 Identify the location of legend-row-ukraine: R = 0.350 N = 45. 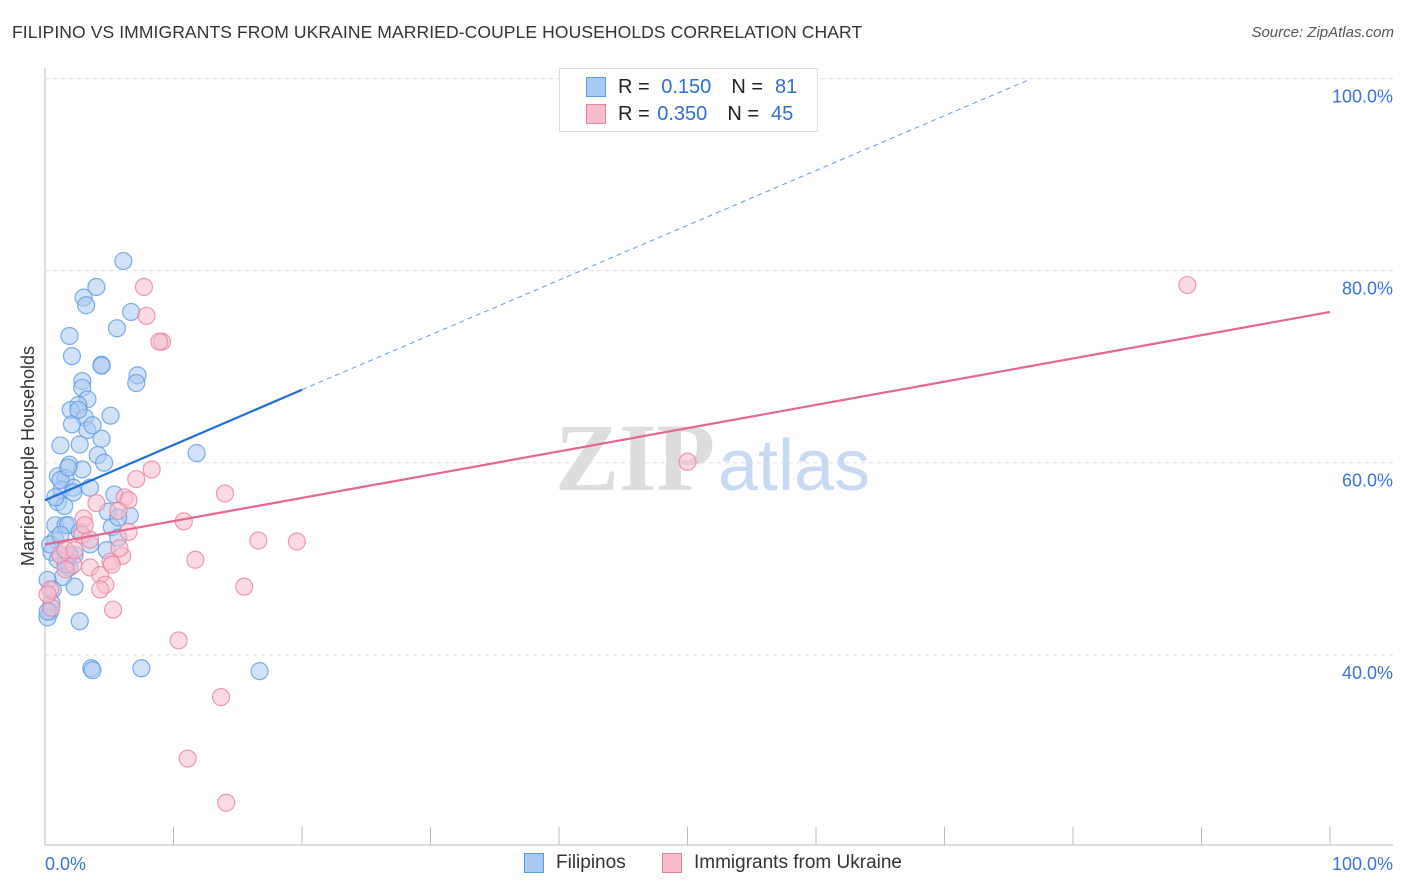
(689, 114).